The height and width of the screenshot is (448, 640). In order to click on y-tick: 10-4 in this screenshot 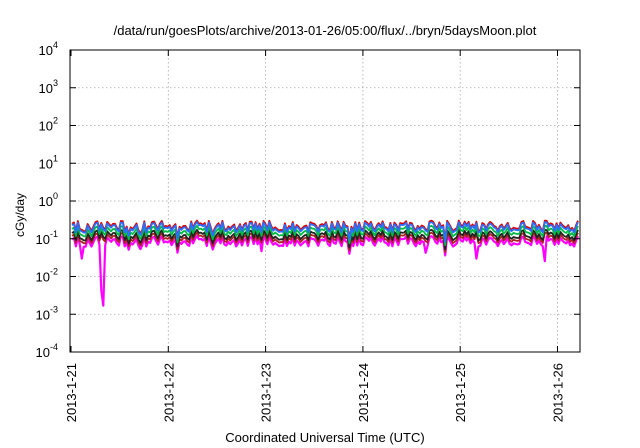, I will do `click(308, 351)`.